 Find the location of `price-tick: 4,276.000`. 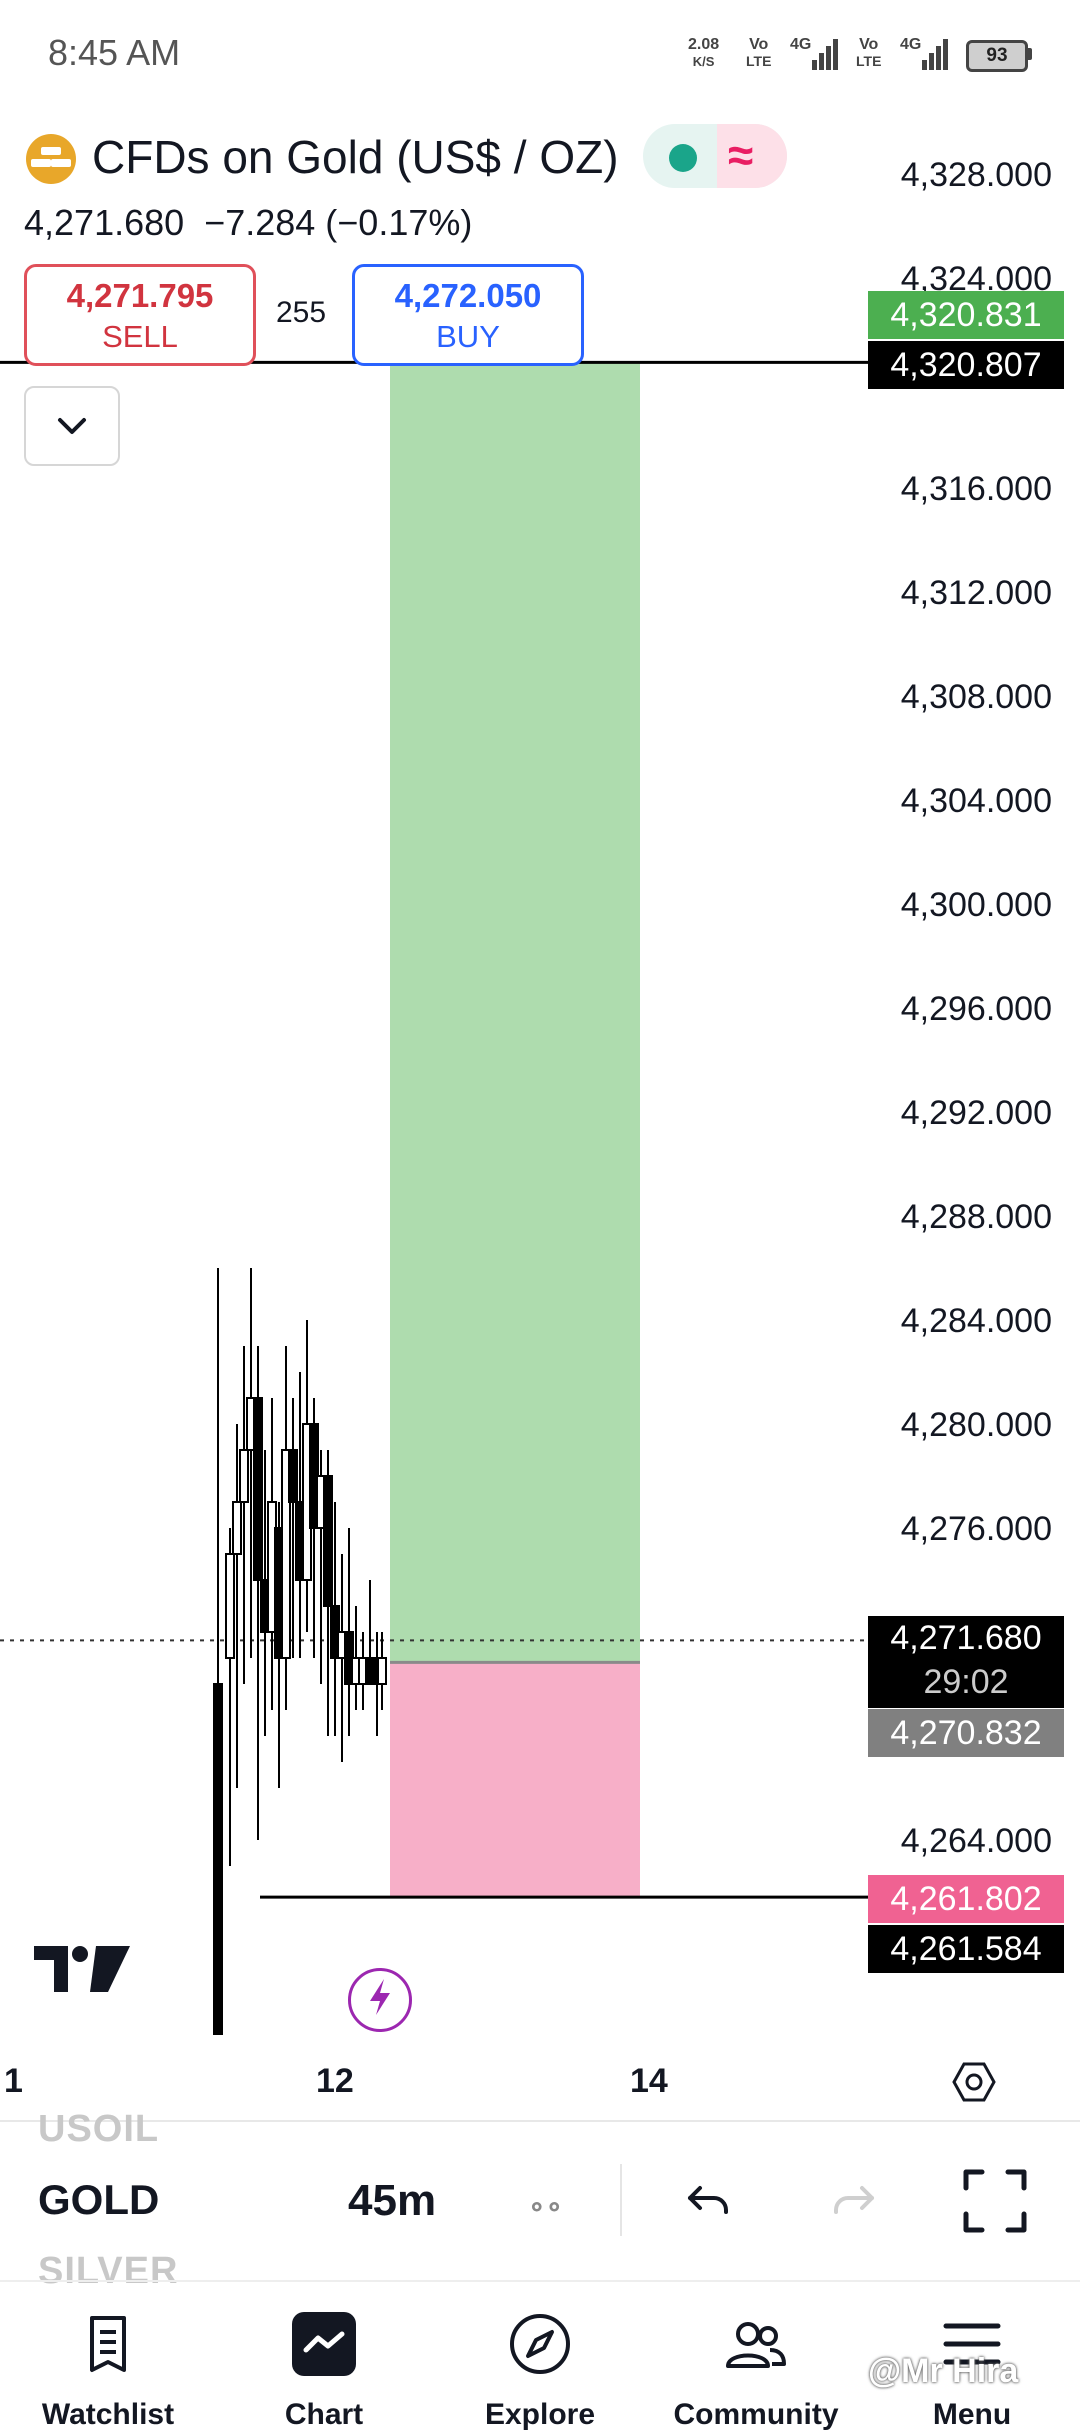

price-tick: 4,276.000 is located at coordinates (976, 1529).